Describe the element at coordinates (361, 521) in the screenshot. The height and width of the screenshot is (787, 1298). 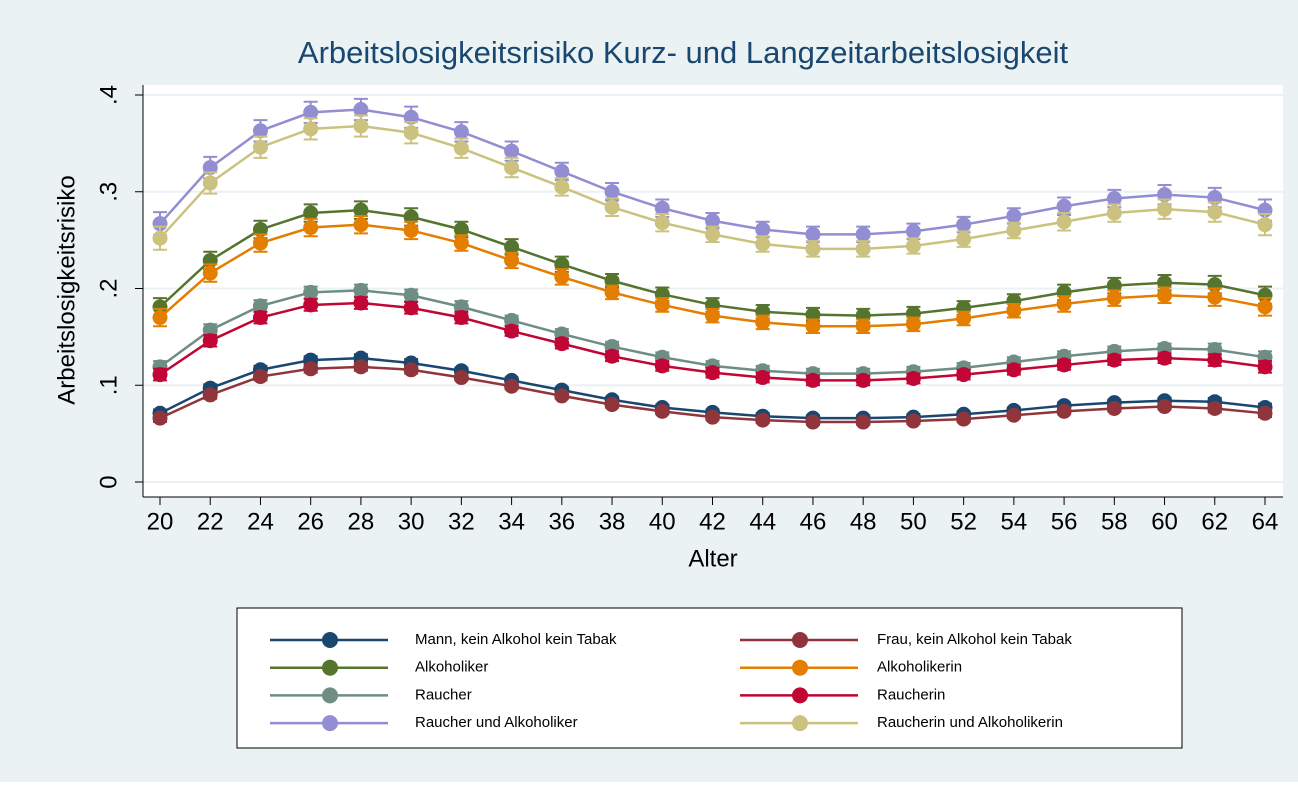
I see `x-tick-label: 28` at that location.